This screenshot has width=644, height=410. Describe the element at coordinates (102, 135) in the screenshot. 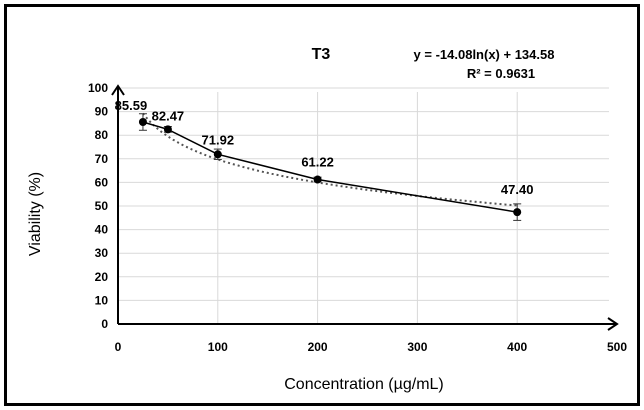

I see `y-tick-label: 80` at that location.